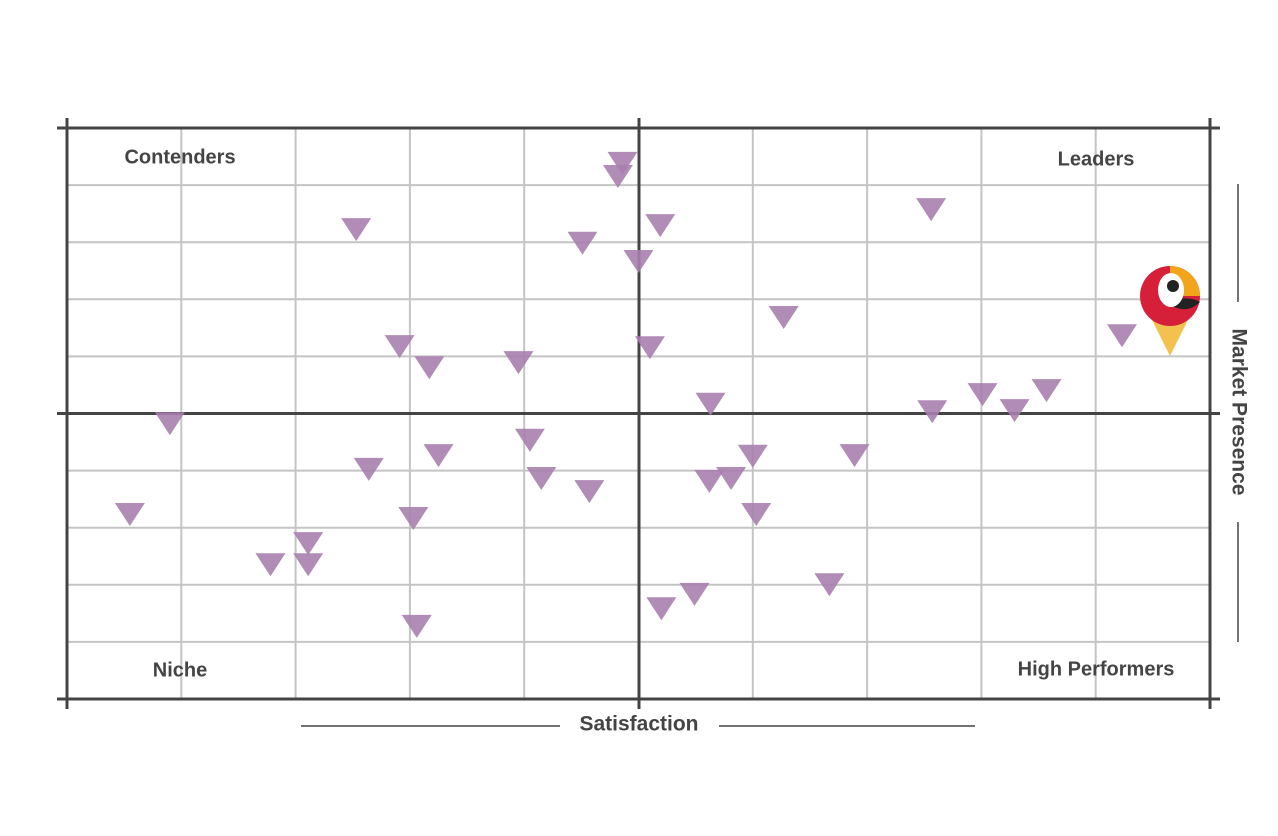 The height and width of the screenshot is (836, 1278). I want to click on quadrant-label: High Performers, so click(1096, 669).